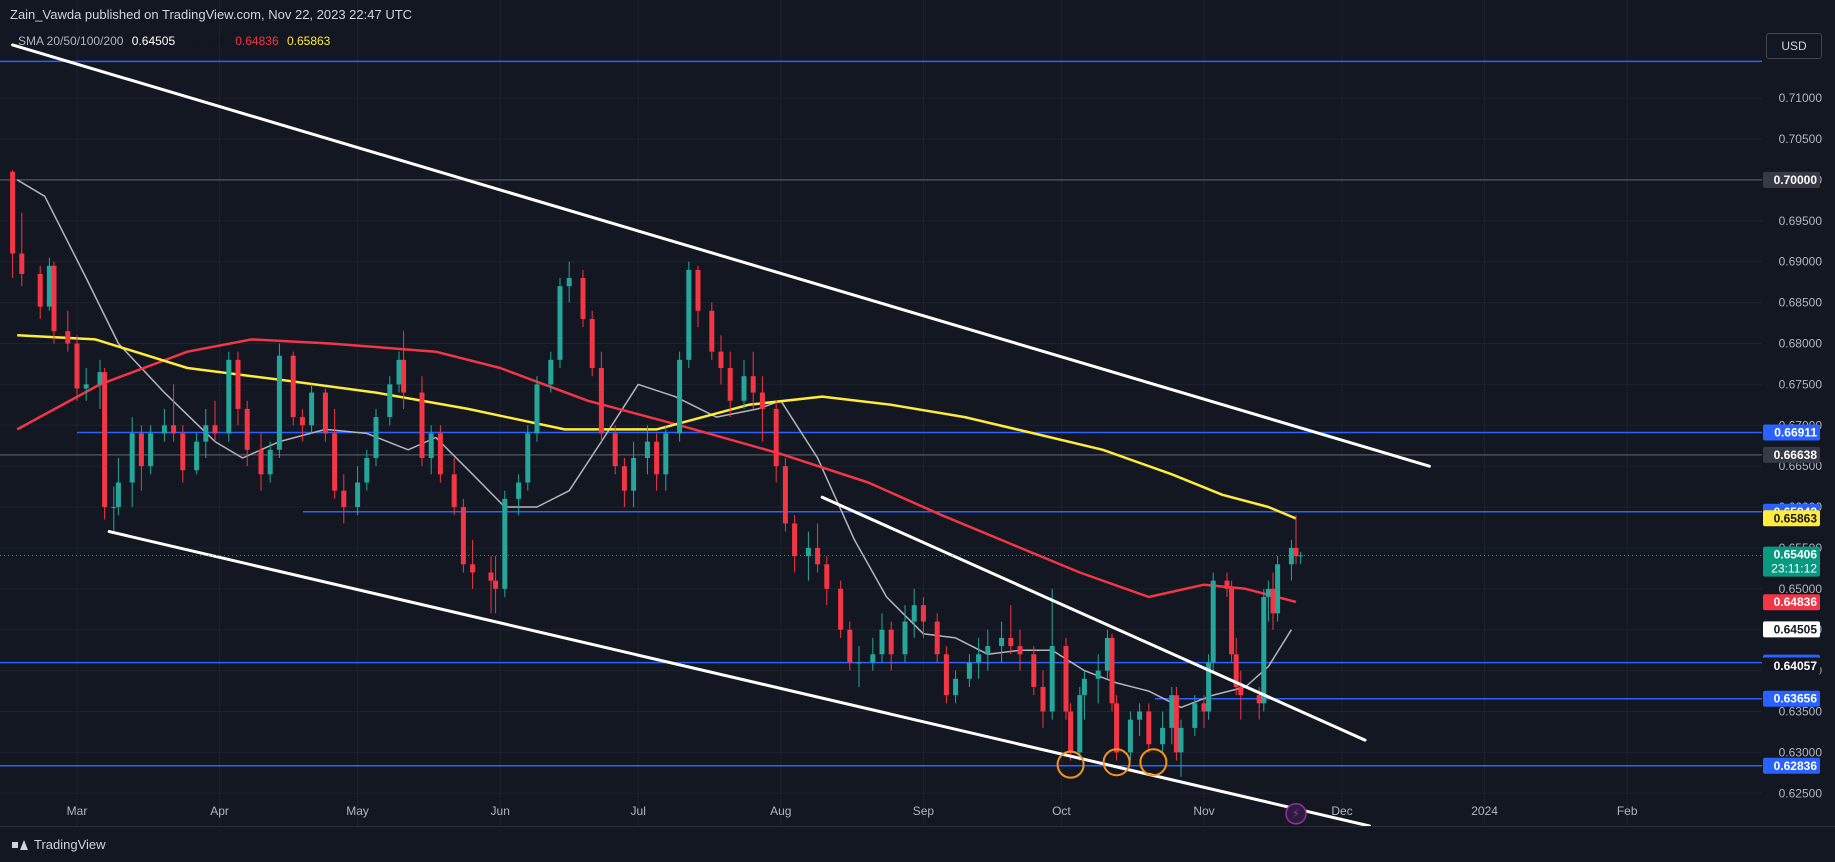 This screenshot has height=862, width=1835. I want to click on price-tag-label: 0.66911, so click(1795, 433).